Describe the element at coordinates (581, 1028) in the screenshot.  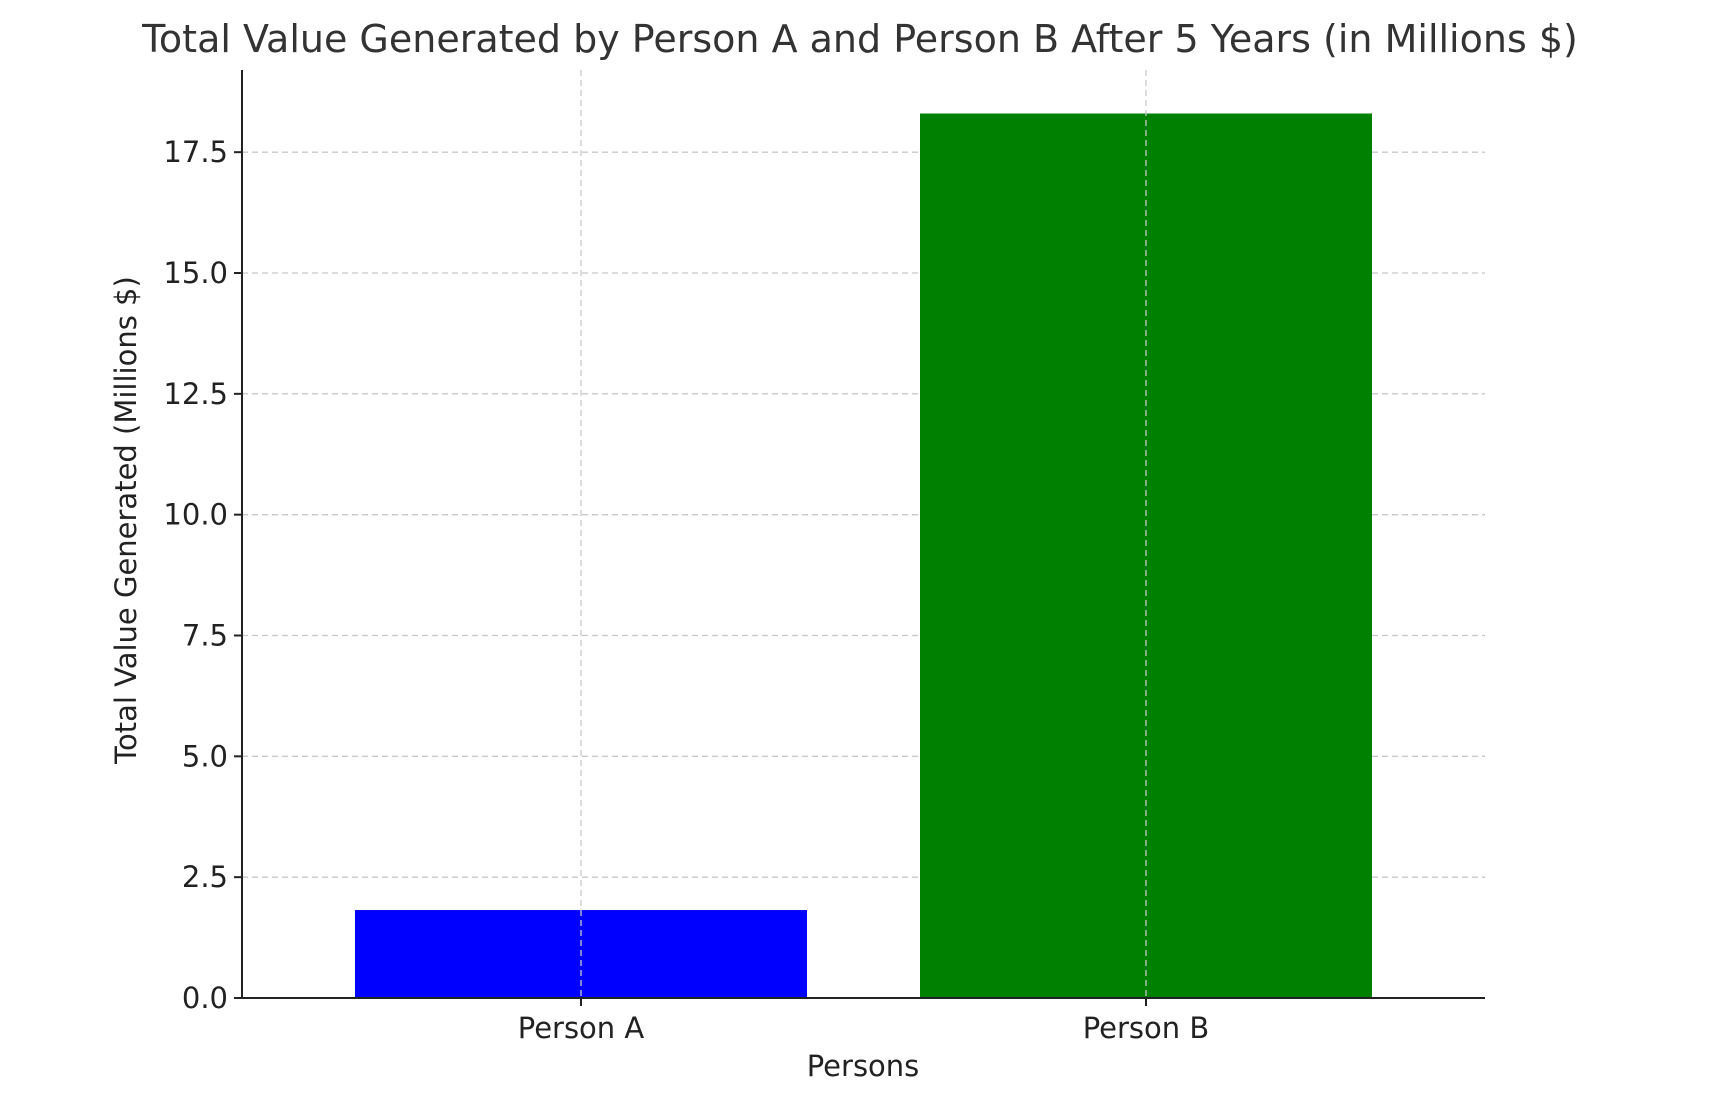
I see `x-tick-label: Person A` at that location.